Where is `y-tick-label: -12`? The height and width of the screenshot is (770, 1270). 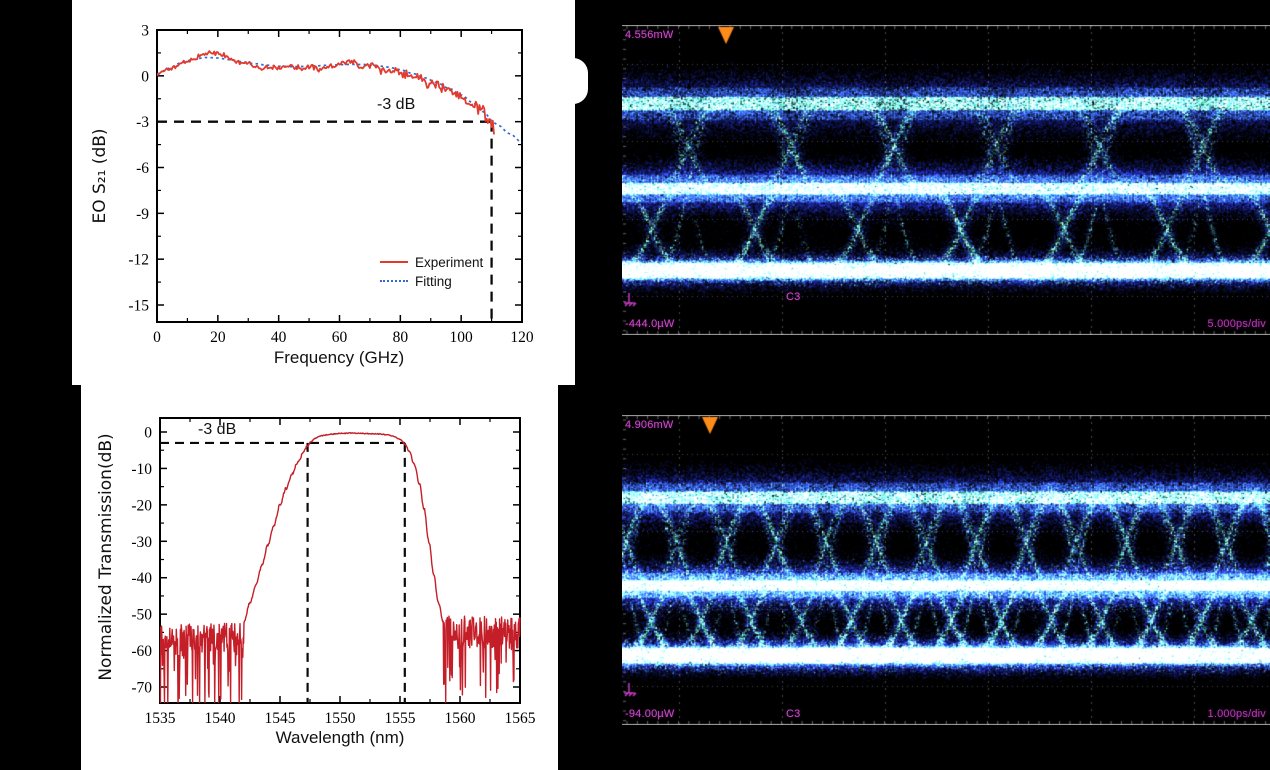
y-tick-label: -12 is located at coordinates (138, 260).